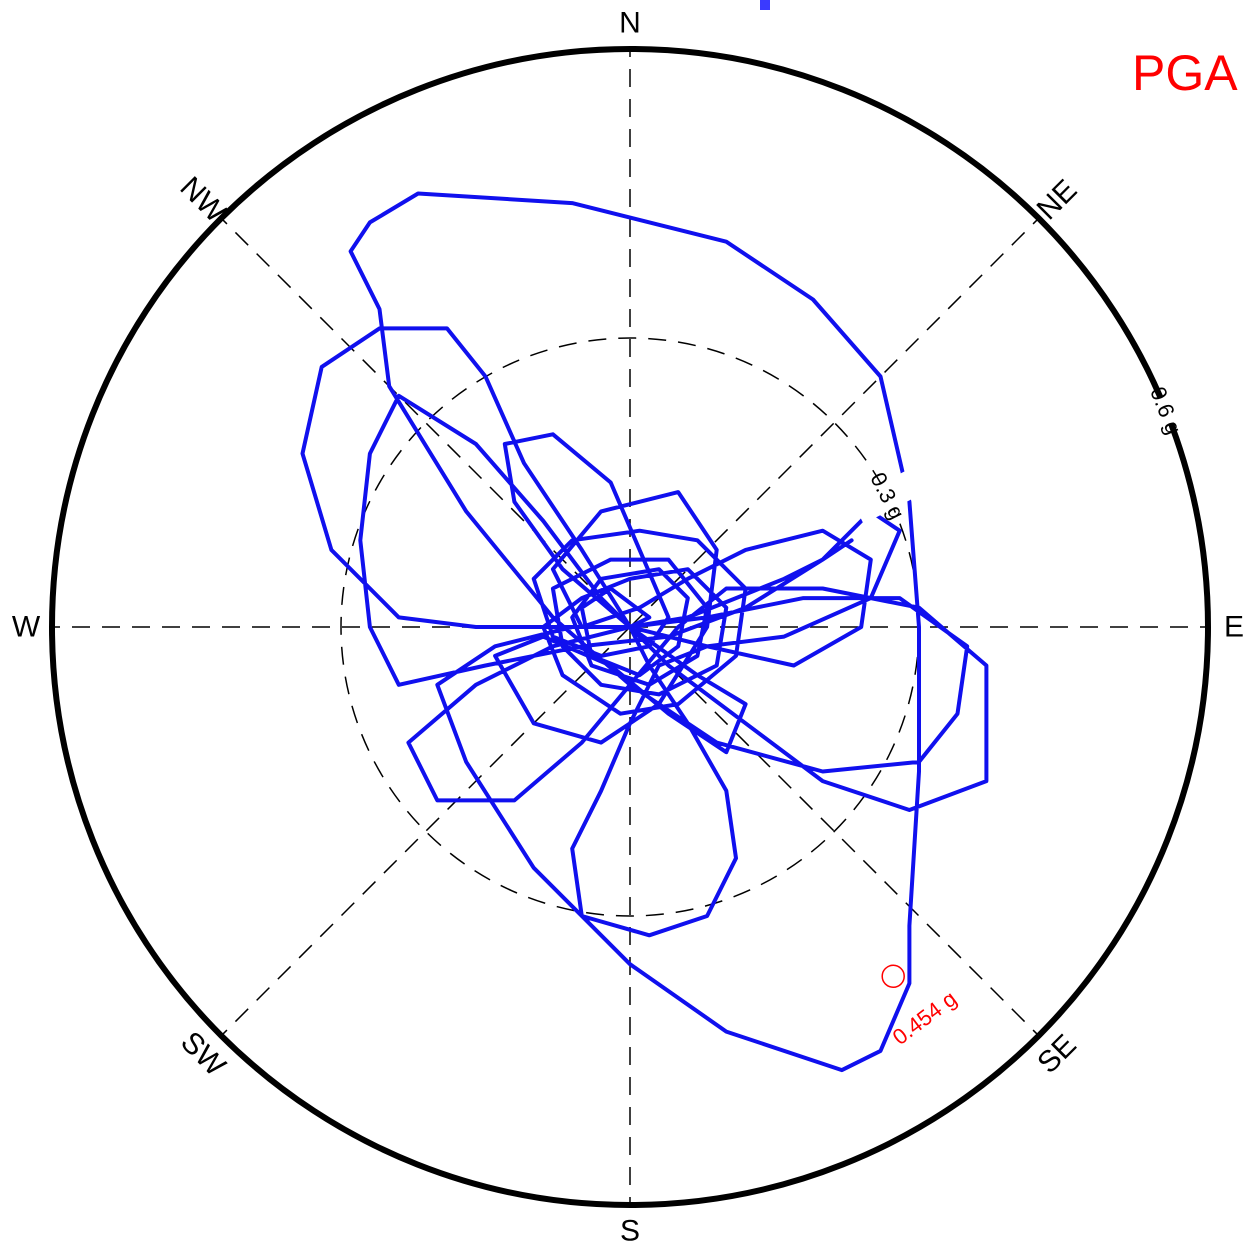  What do you see at coordinates (630, 23) in the screenshot?
I see `direction-label-n: N` at bounding box center [630, 23].